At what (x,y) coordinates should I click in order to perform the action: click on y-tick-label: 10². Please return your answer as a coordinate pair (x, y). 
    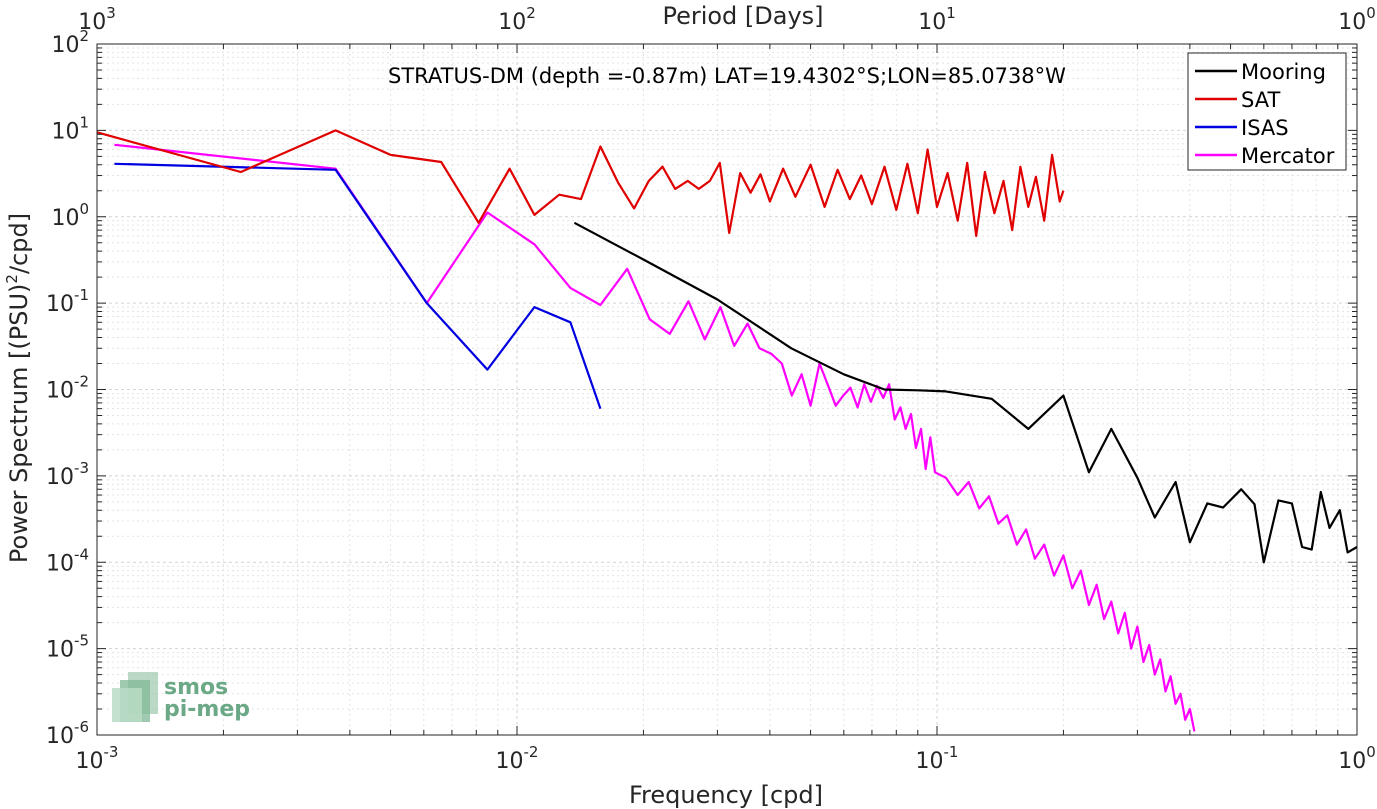
    Looking at the image, I should click on (70, 42).